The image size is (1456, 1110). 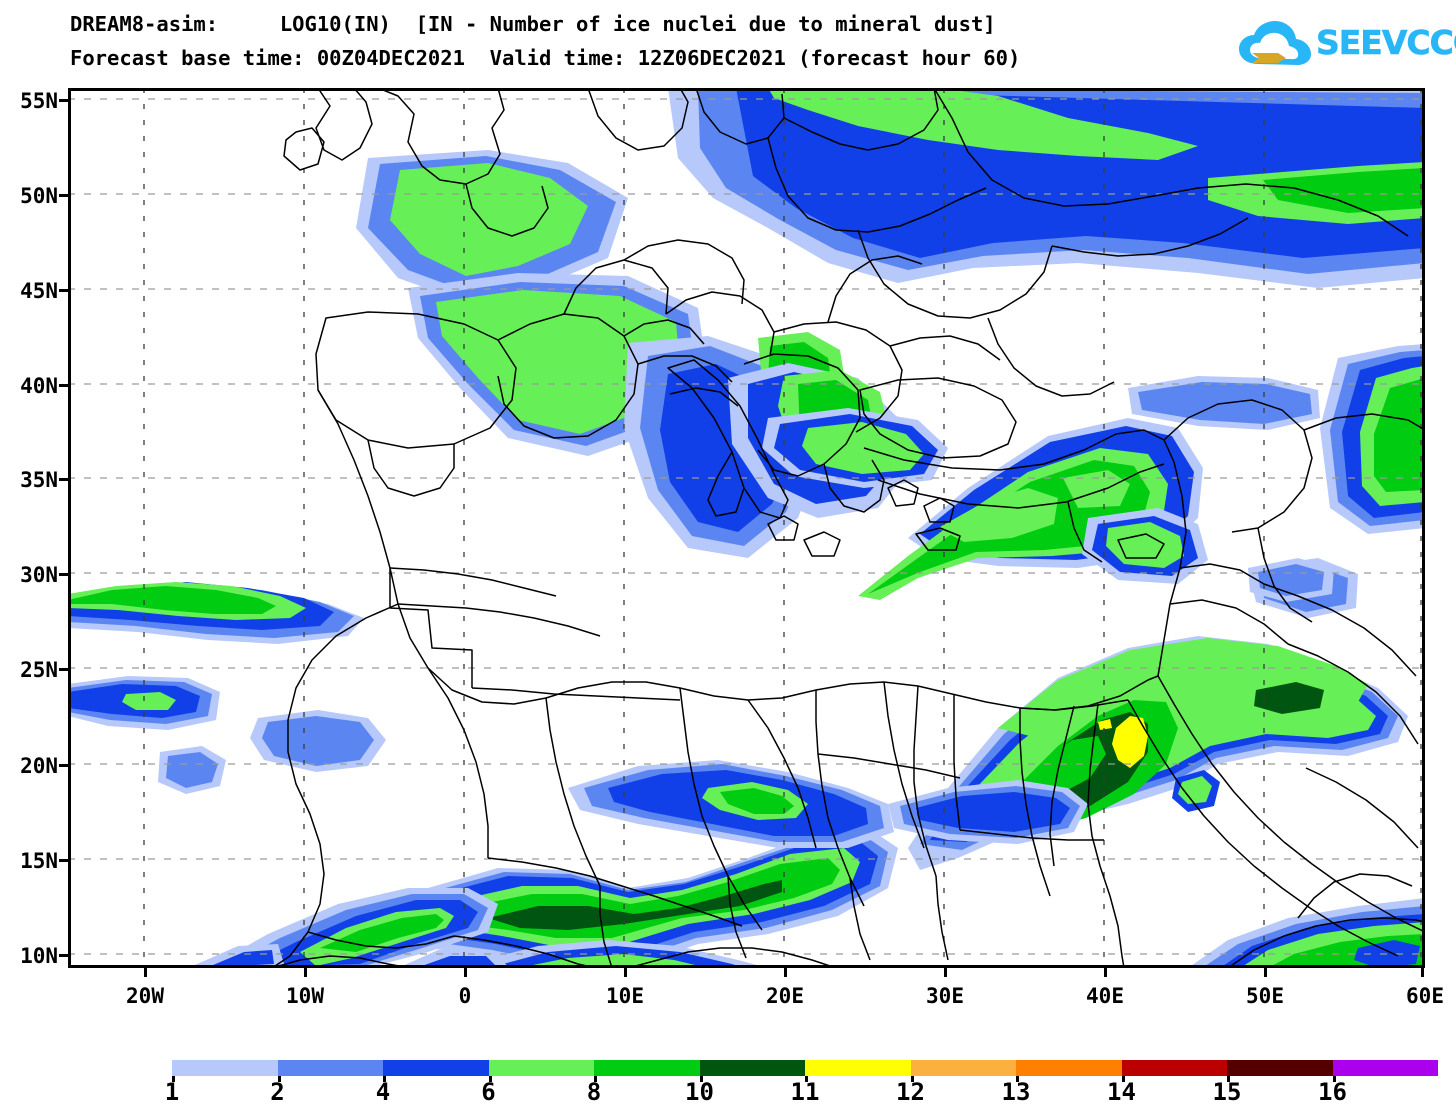 I want to click on plume-niger-chad, so click(x=988, y=812).